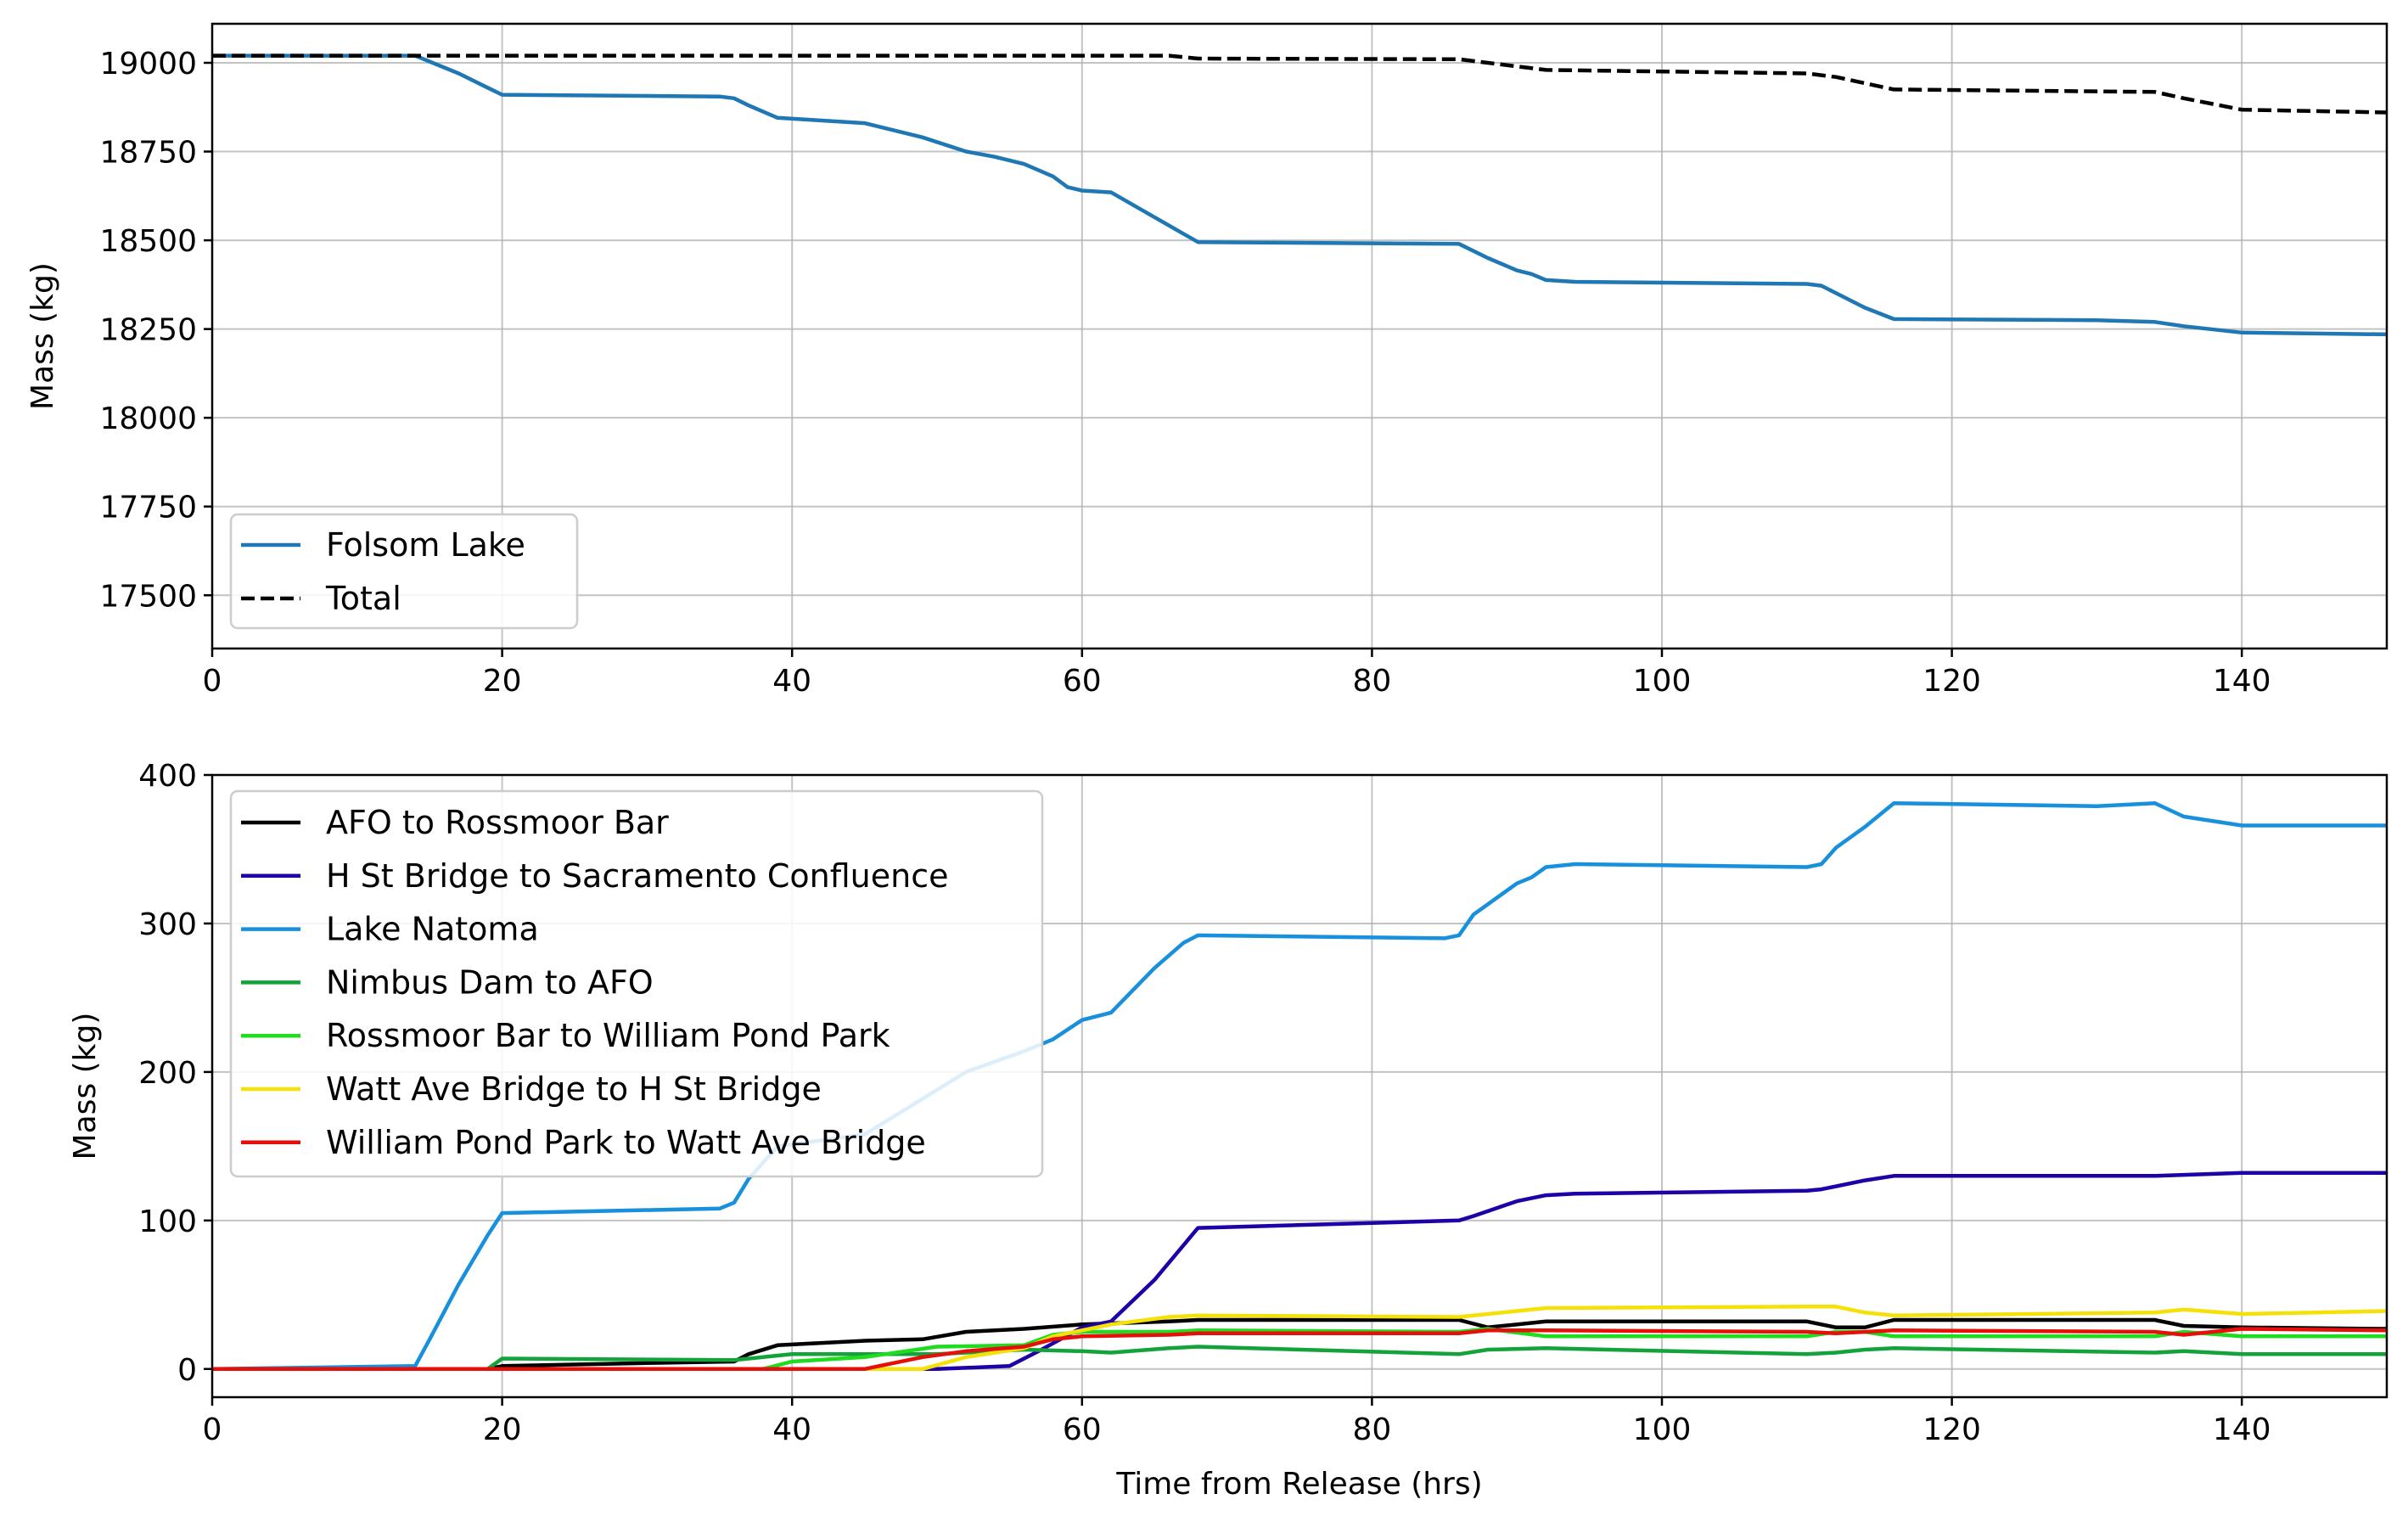  What do you see at coordinates (637, 876) in the screenshot?
I see `legend-label: H St Bridge to Sacramento Confluence` at bounding box center [637, 876].